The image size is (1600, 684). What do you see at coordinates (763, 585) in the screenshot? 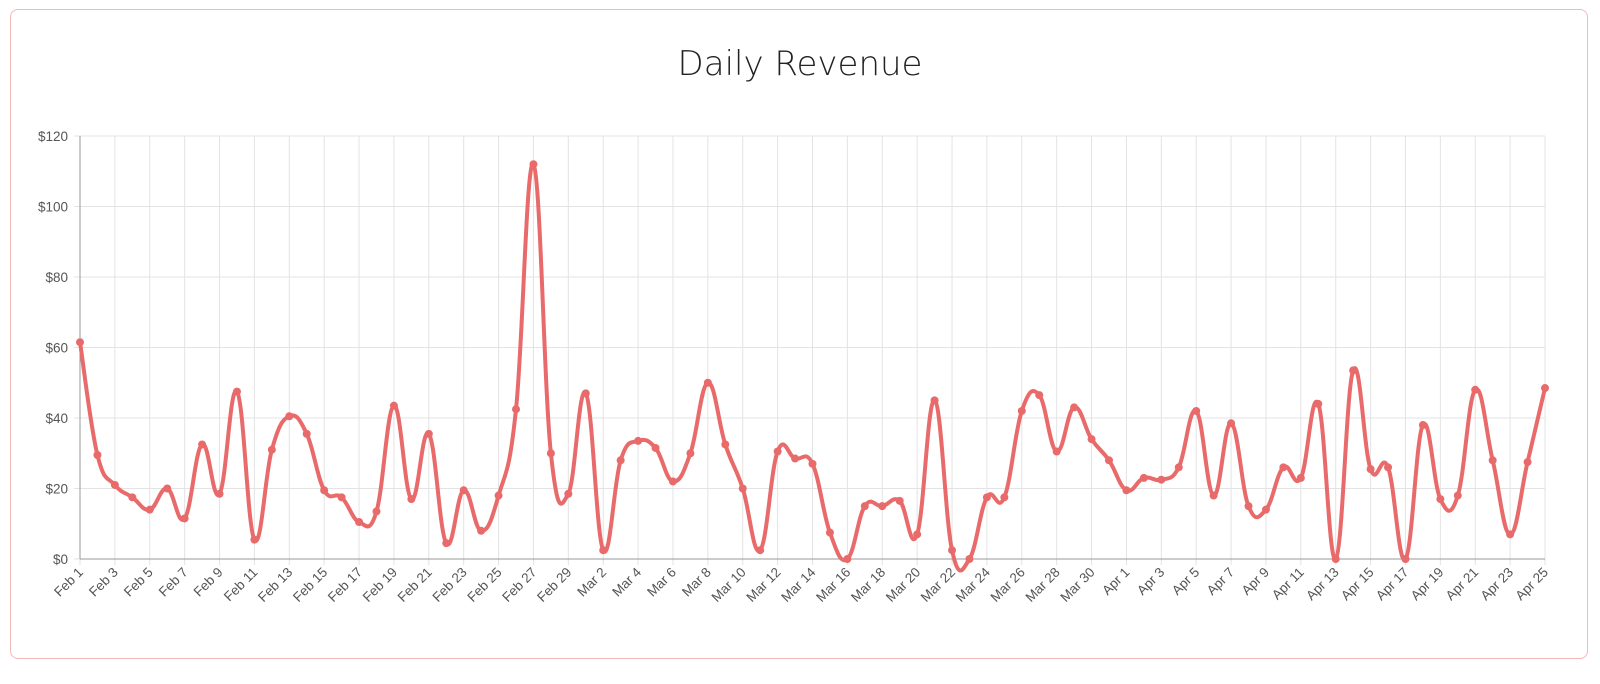
I see `x-tick-label: Mar 12` at bounding box center [763, 585].